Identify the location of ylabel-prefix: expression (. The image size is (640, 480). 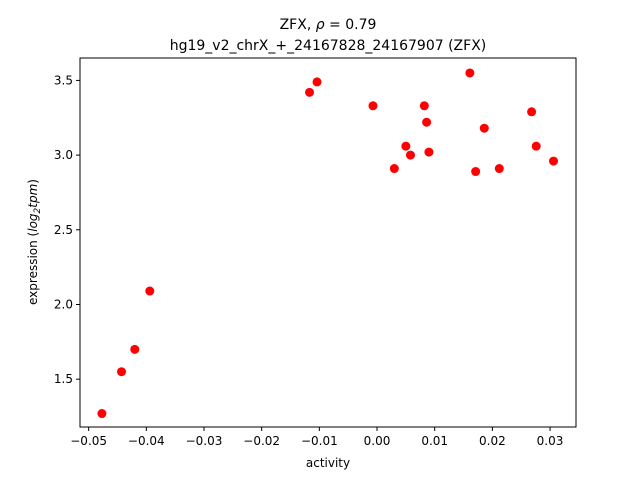
(33, 268).